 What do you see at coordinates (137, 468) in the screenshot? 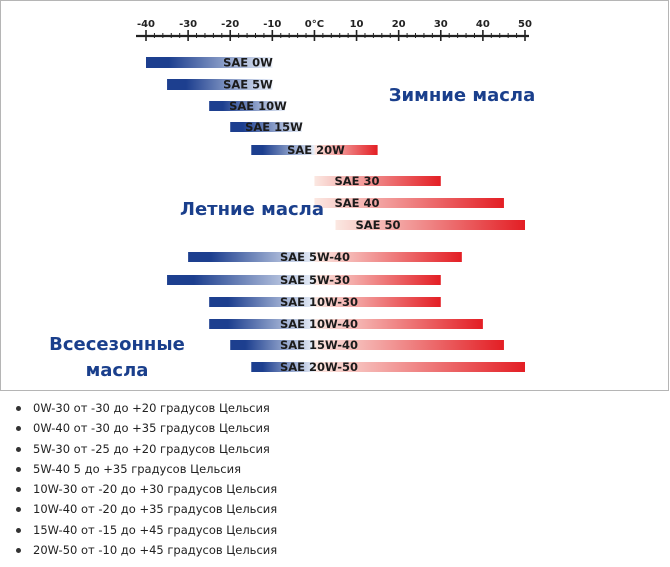
I see `note-text: 5W-40 5 до +35 градусов Цельсия` at bounding box center [137, 468].